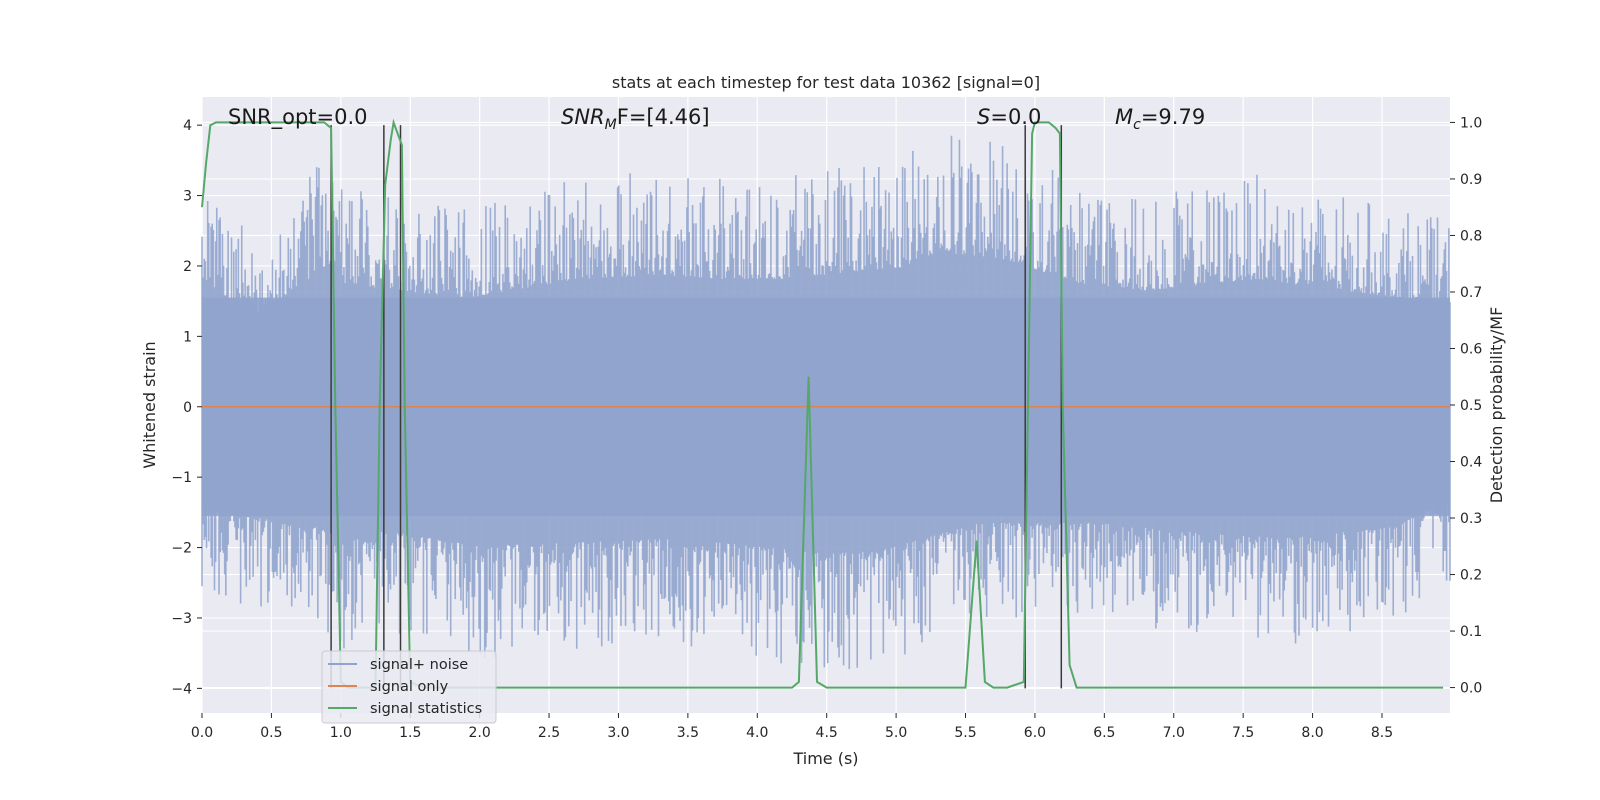  I want to click on x-tick-label: 6.0, so click(1035, 733).